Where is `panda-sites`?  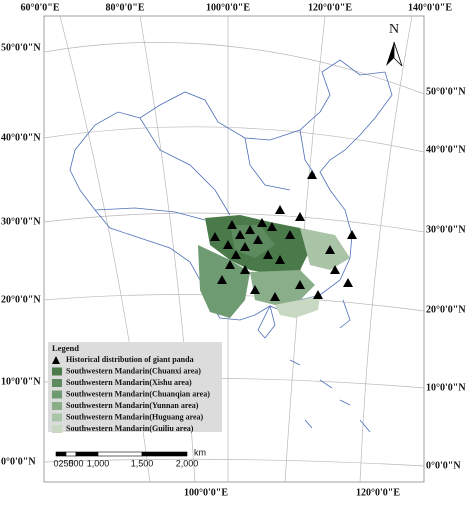 panda-sites is located at coordinates (283, 235).